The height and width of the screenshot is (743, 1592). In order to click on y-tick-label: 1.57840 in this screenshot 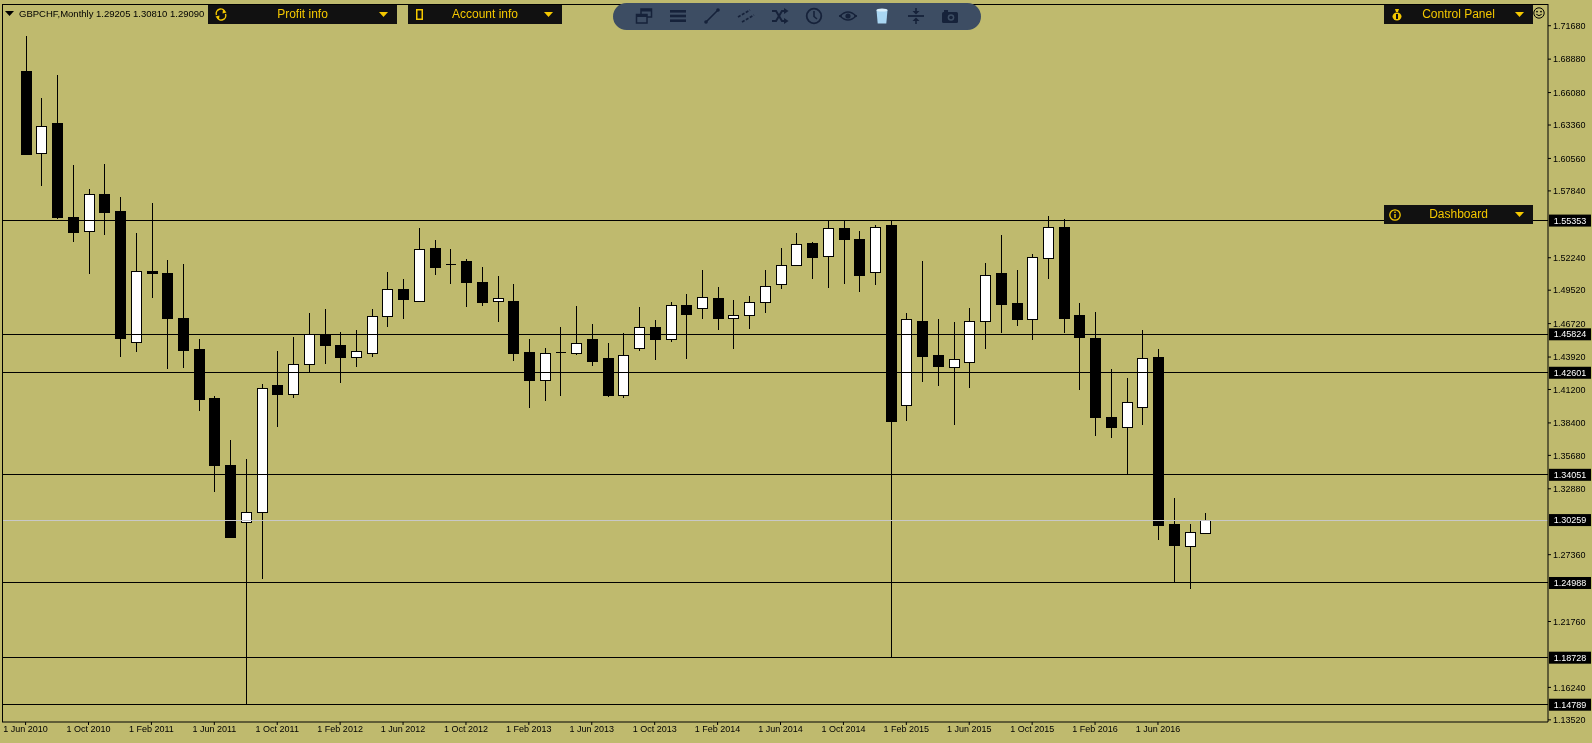, I will do `click(1569, 191)`.